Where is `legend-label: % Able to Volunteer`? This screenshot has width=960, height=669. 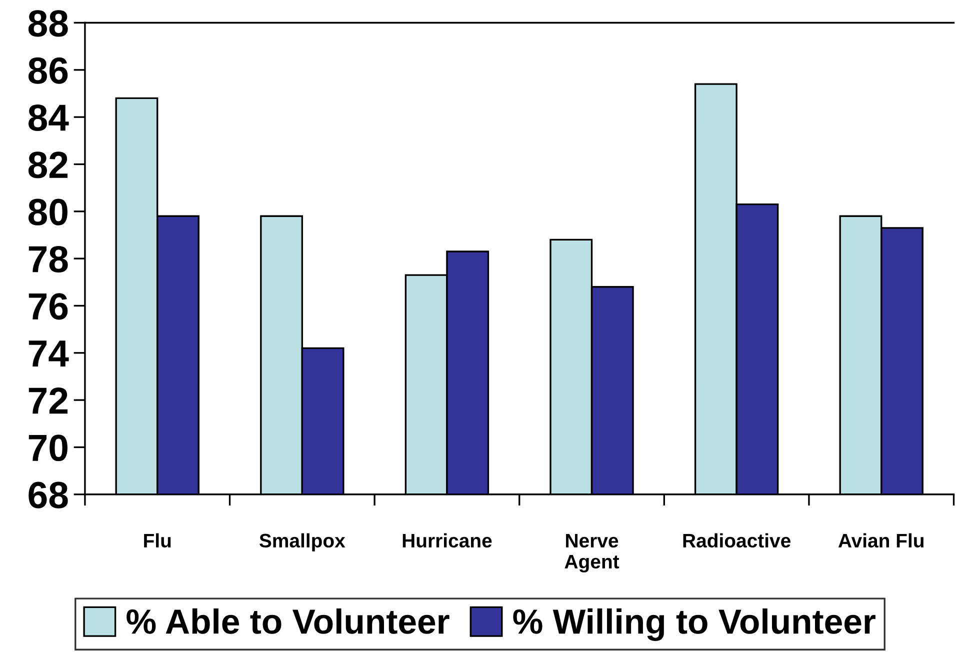 legend-label: % Able to Volunteer is located at coordinates (288, 621).